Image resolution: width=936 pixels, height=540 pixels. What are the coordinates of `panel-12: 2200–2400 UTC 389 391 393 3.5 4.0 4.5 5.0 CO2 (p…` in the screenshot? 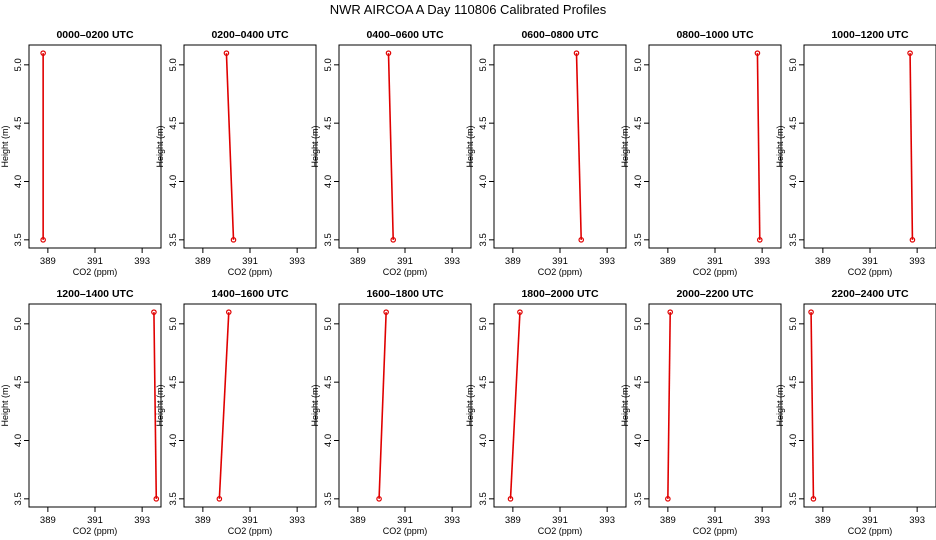 It's located at (855, 412).